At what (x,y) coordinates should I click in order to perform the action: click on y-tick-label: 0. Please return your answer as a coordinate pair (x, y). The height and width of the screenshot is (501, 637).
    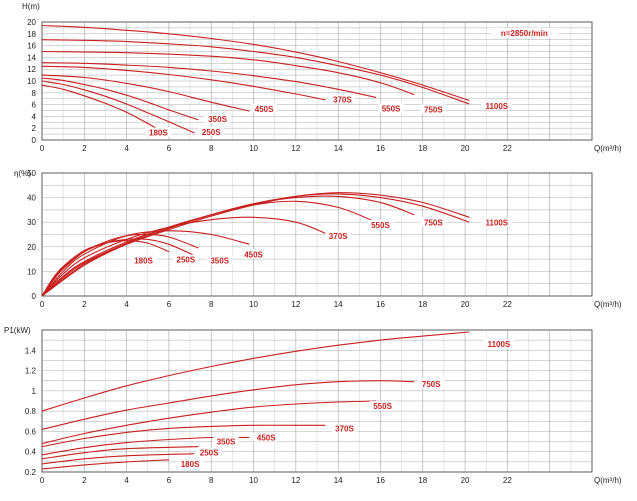
    Looking at the image, I should click on (34, 140).